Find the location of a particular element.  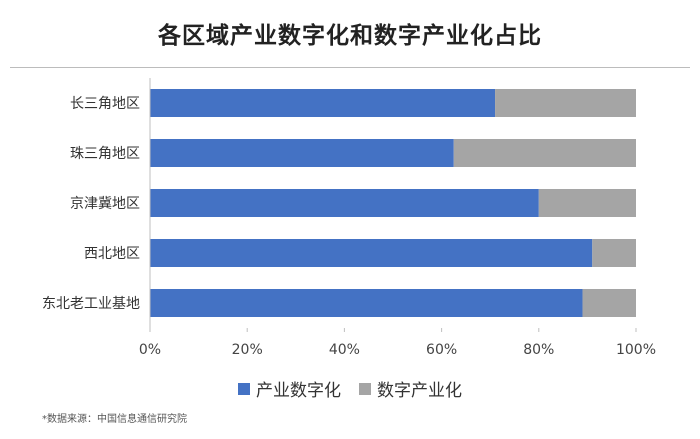

x-tick-label: 40% is located at coordinates (344, 350).